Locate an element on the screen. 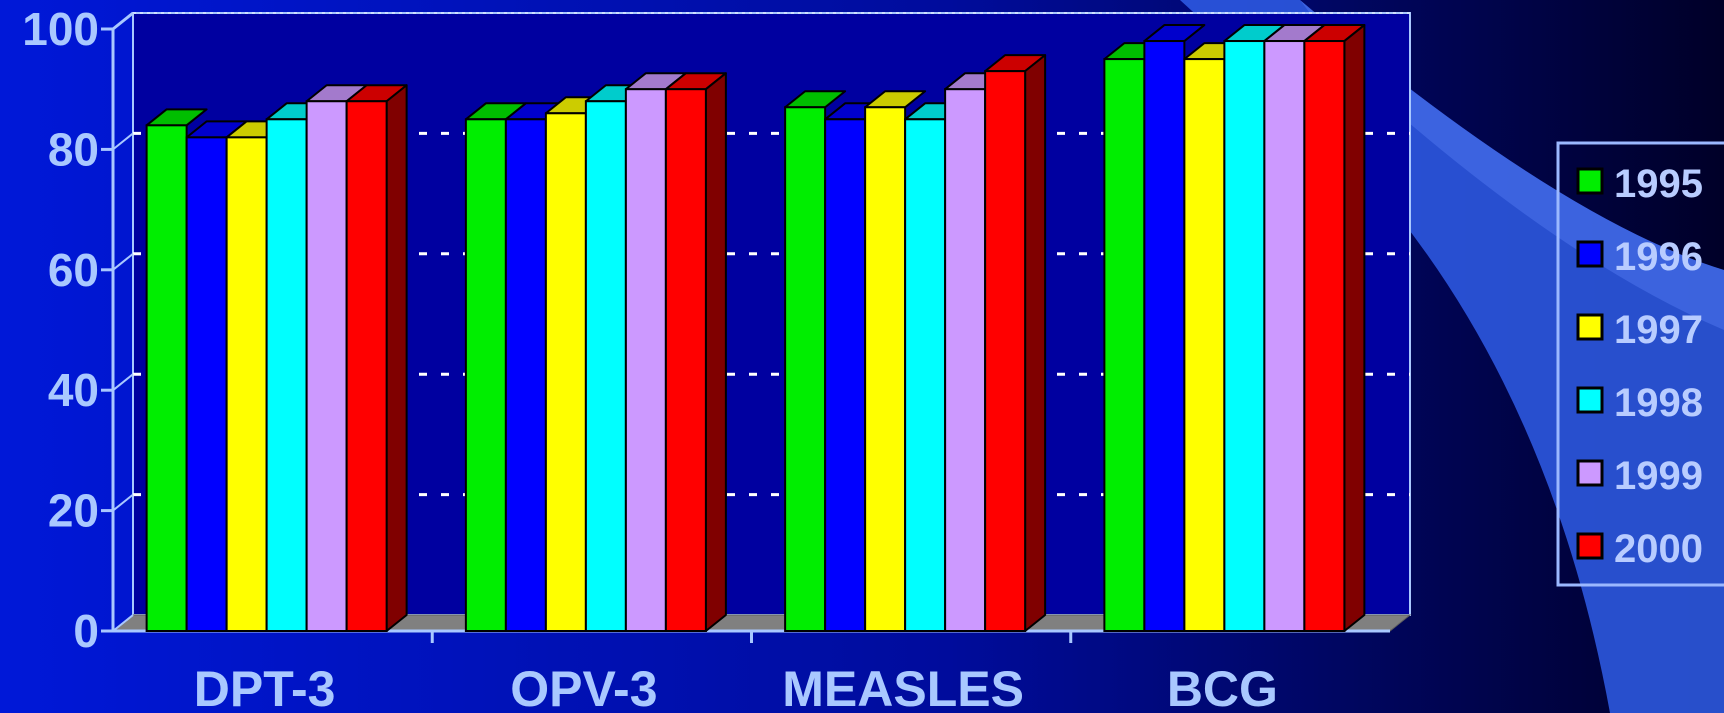  bar-opv-3-1996 is located at coordinates (525, 375).